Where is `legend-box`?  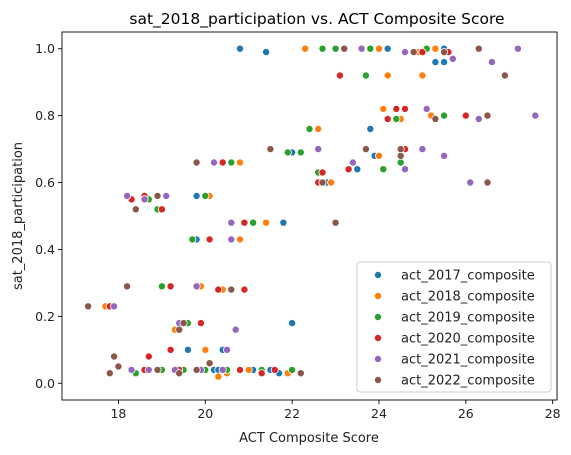 legend-box is located at coordinates (454, 327).